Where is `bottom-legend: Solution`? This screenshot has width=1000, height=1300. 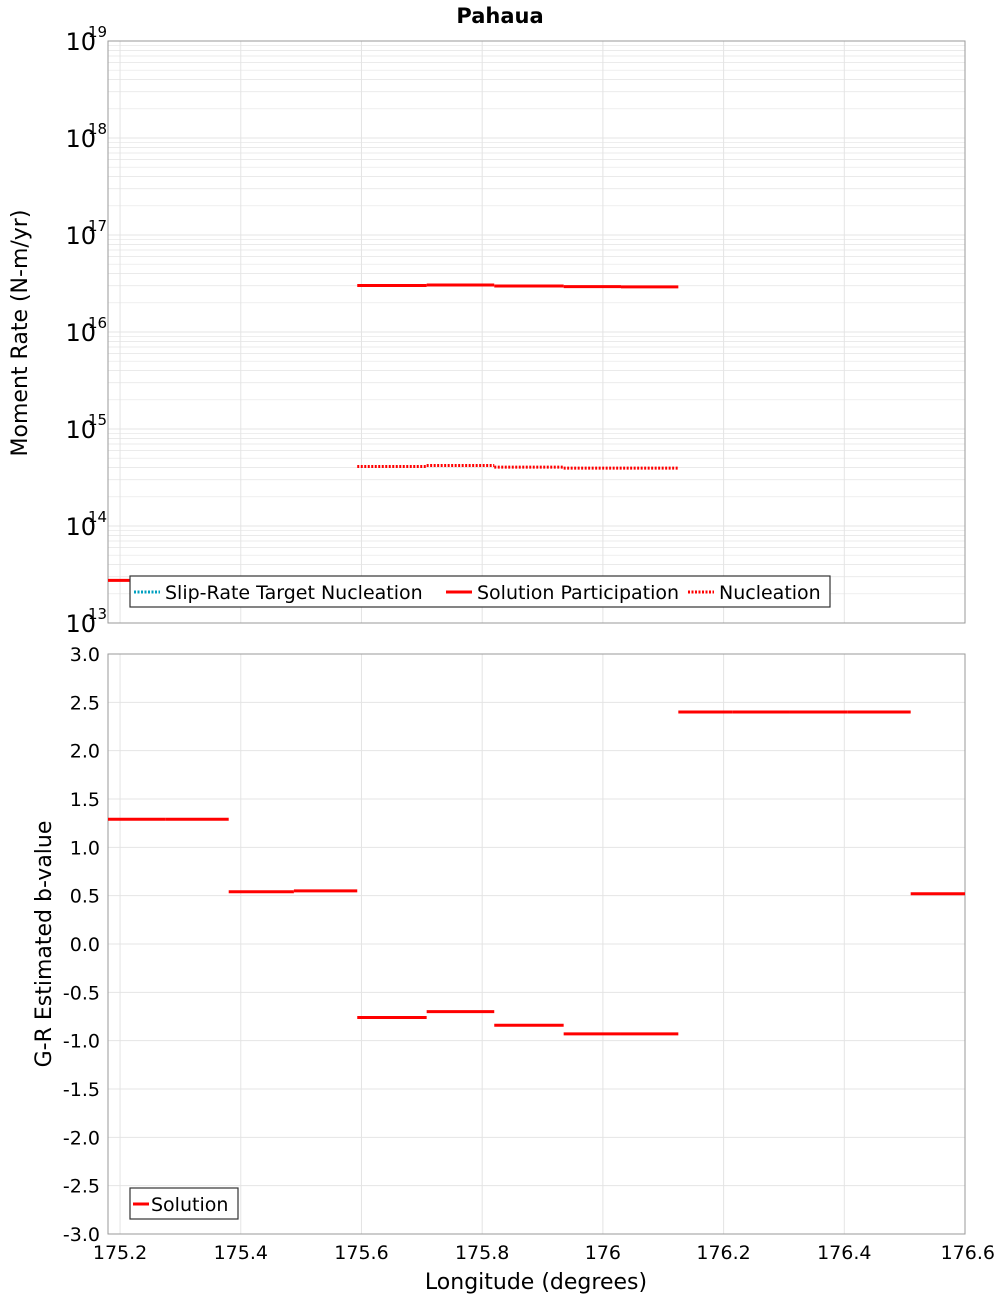 bottom-legend: Solution is located at coordinates (184, 1203).